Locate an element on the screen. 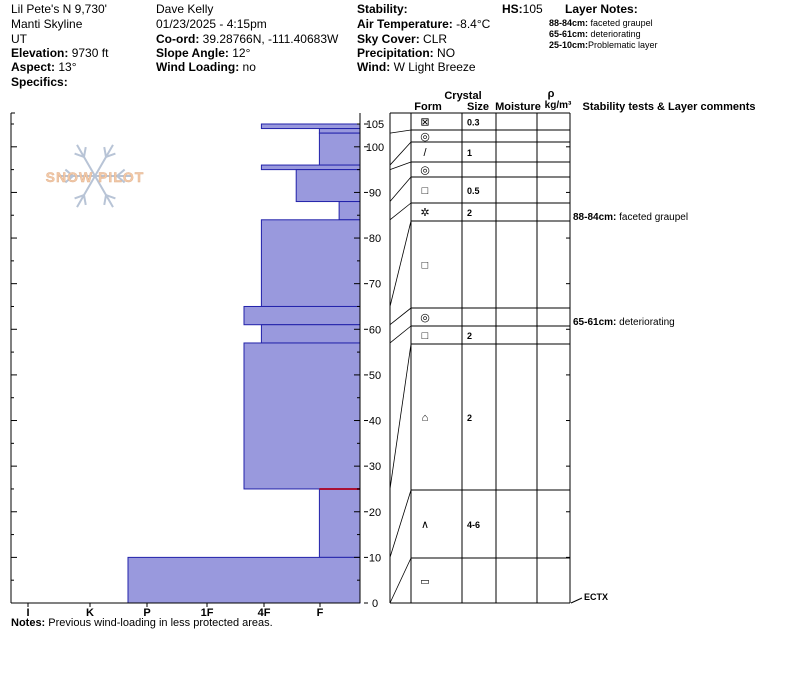  observer: Dave Kelly is located at coordinates (185, 9).